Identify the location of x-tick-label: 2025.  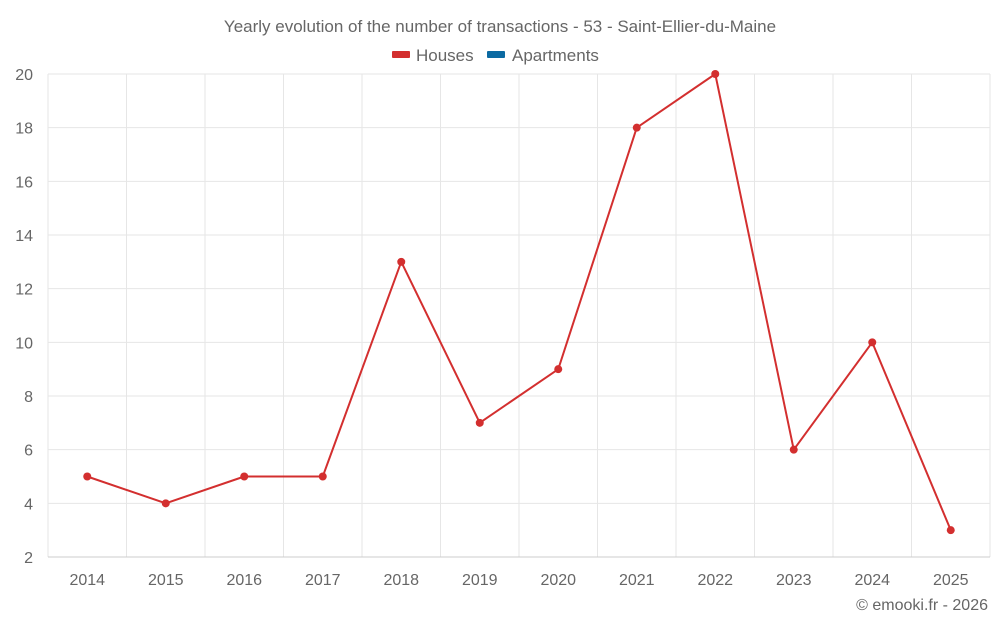
(951, 580).